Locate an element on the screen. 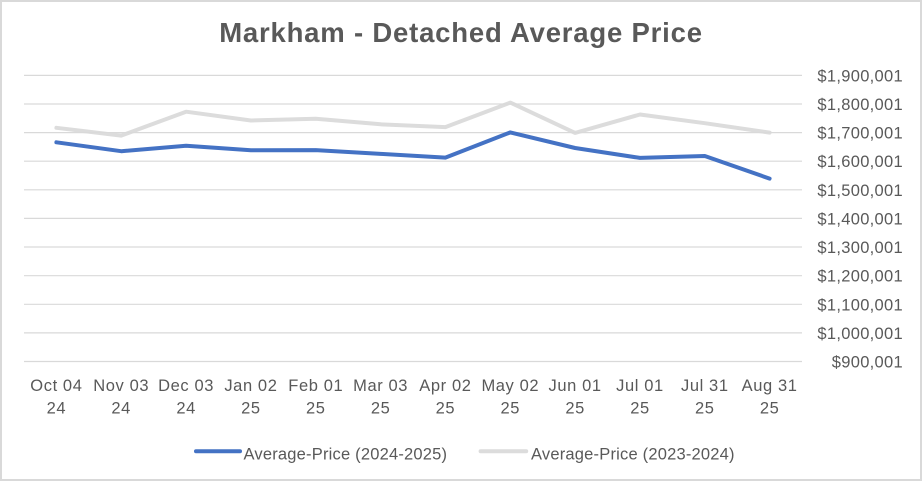  svg-text: Apr 02 is located at coordinates (445, 386).